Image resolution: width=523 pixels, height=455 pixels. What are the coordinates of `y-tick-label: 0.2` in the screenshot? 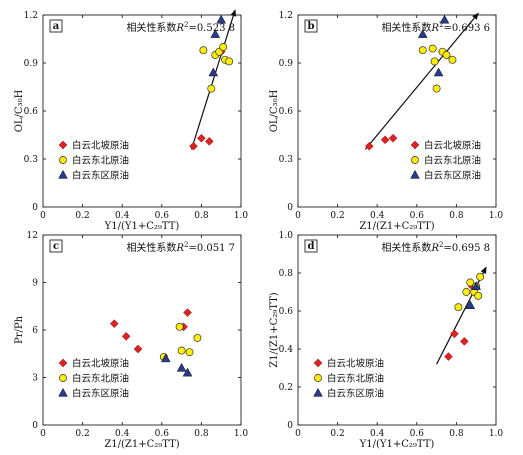 It's located at (286, 388).